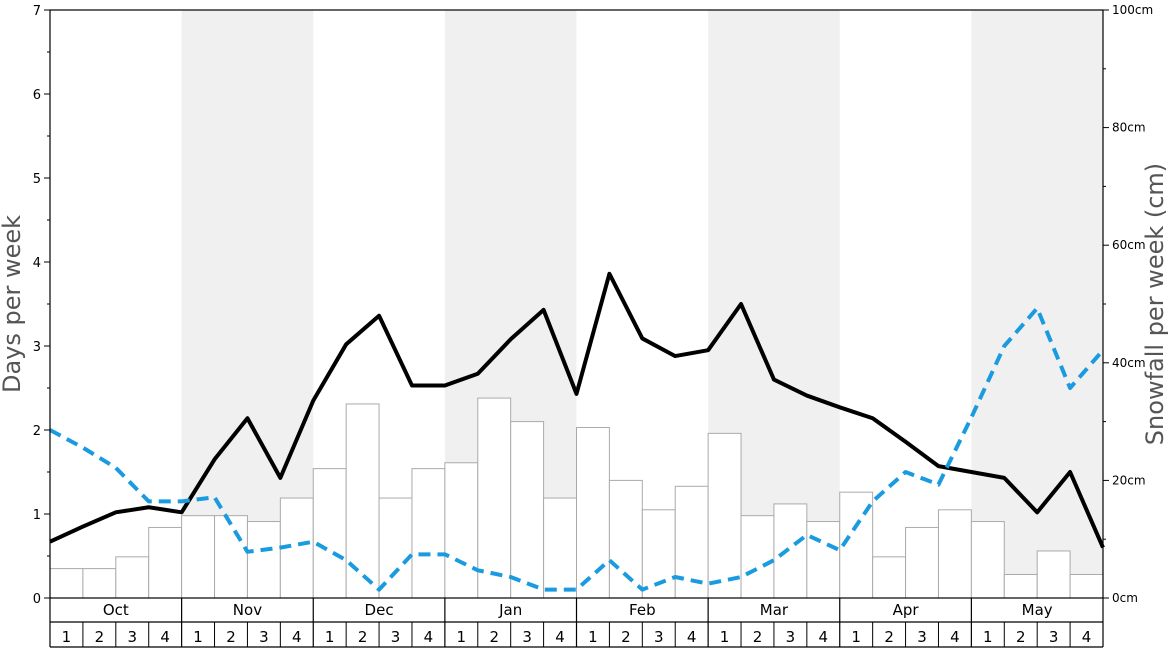  What do you see at coordinates (41, 305) in the screenshot?
I see `left-axis: 0 1 2 3 4 5 6 7` at bounding box center [41, 305].